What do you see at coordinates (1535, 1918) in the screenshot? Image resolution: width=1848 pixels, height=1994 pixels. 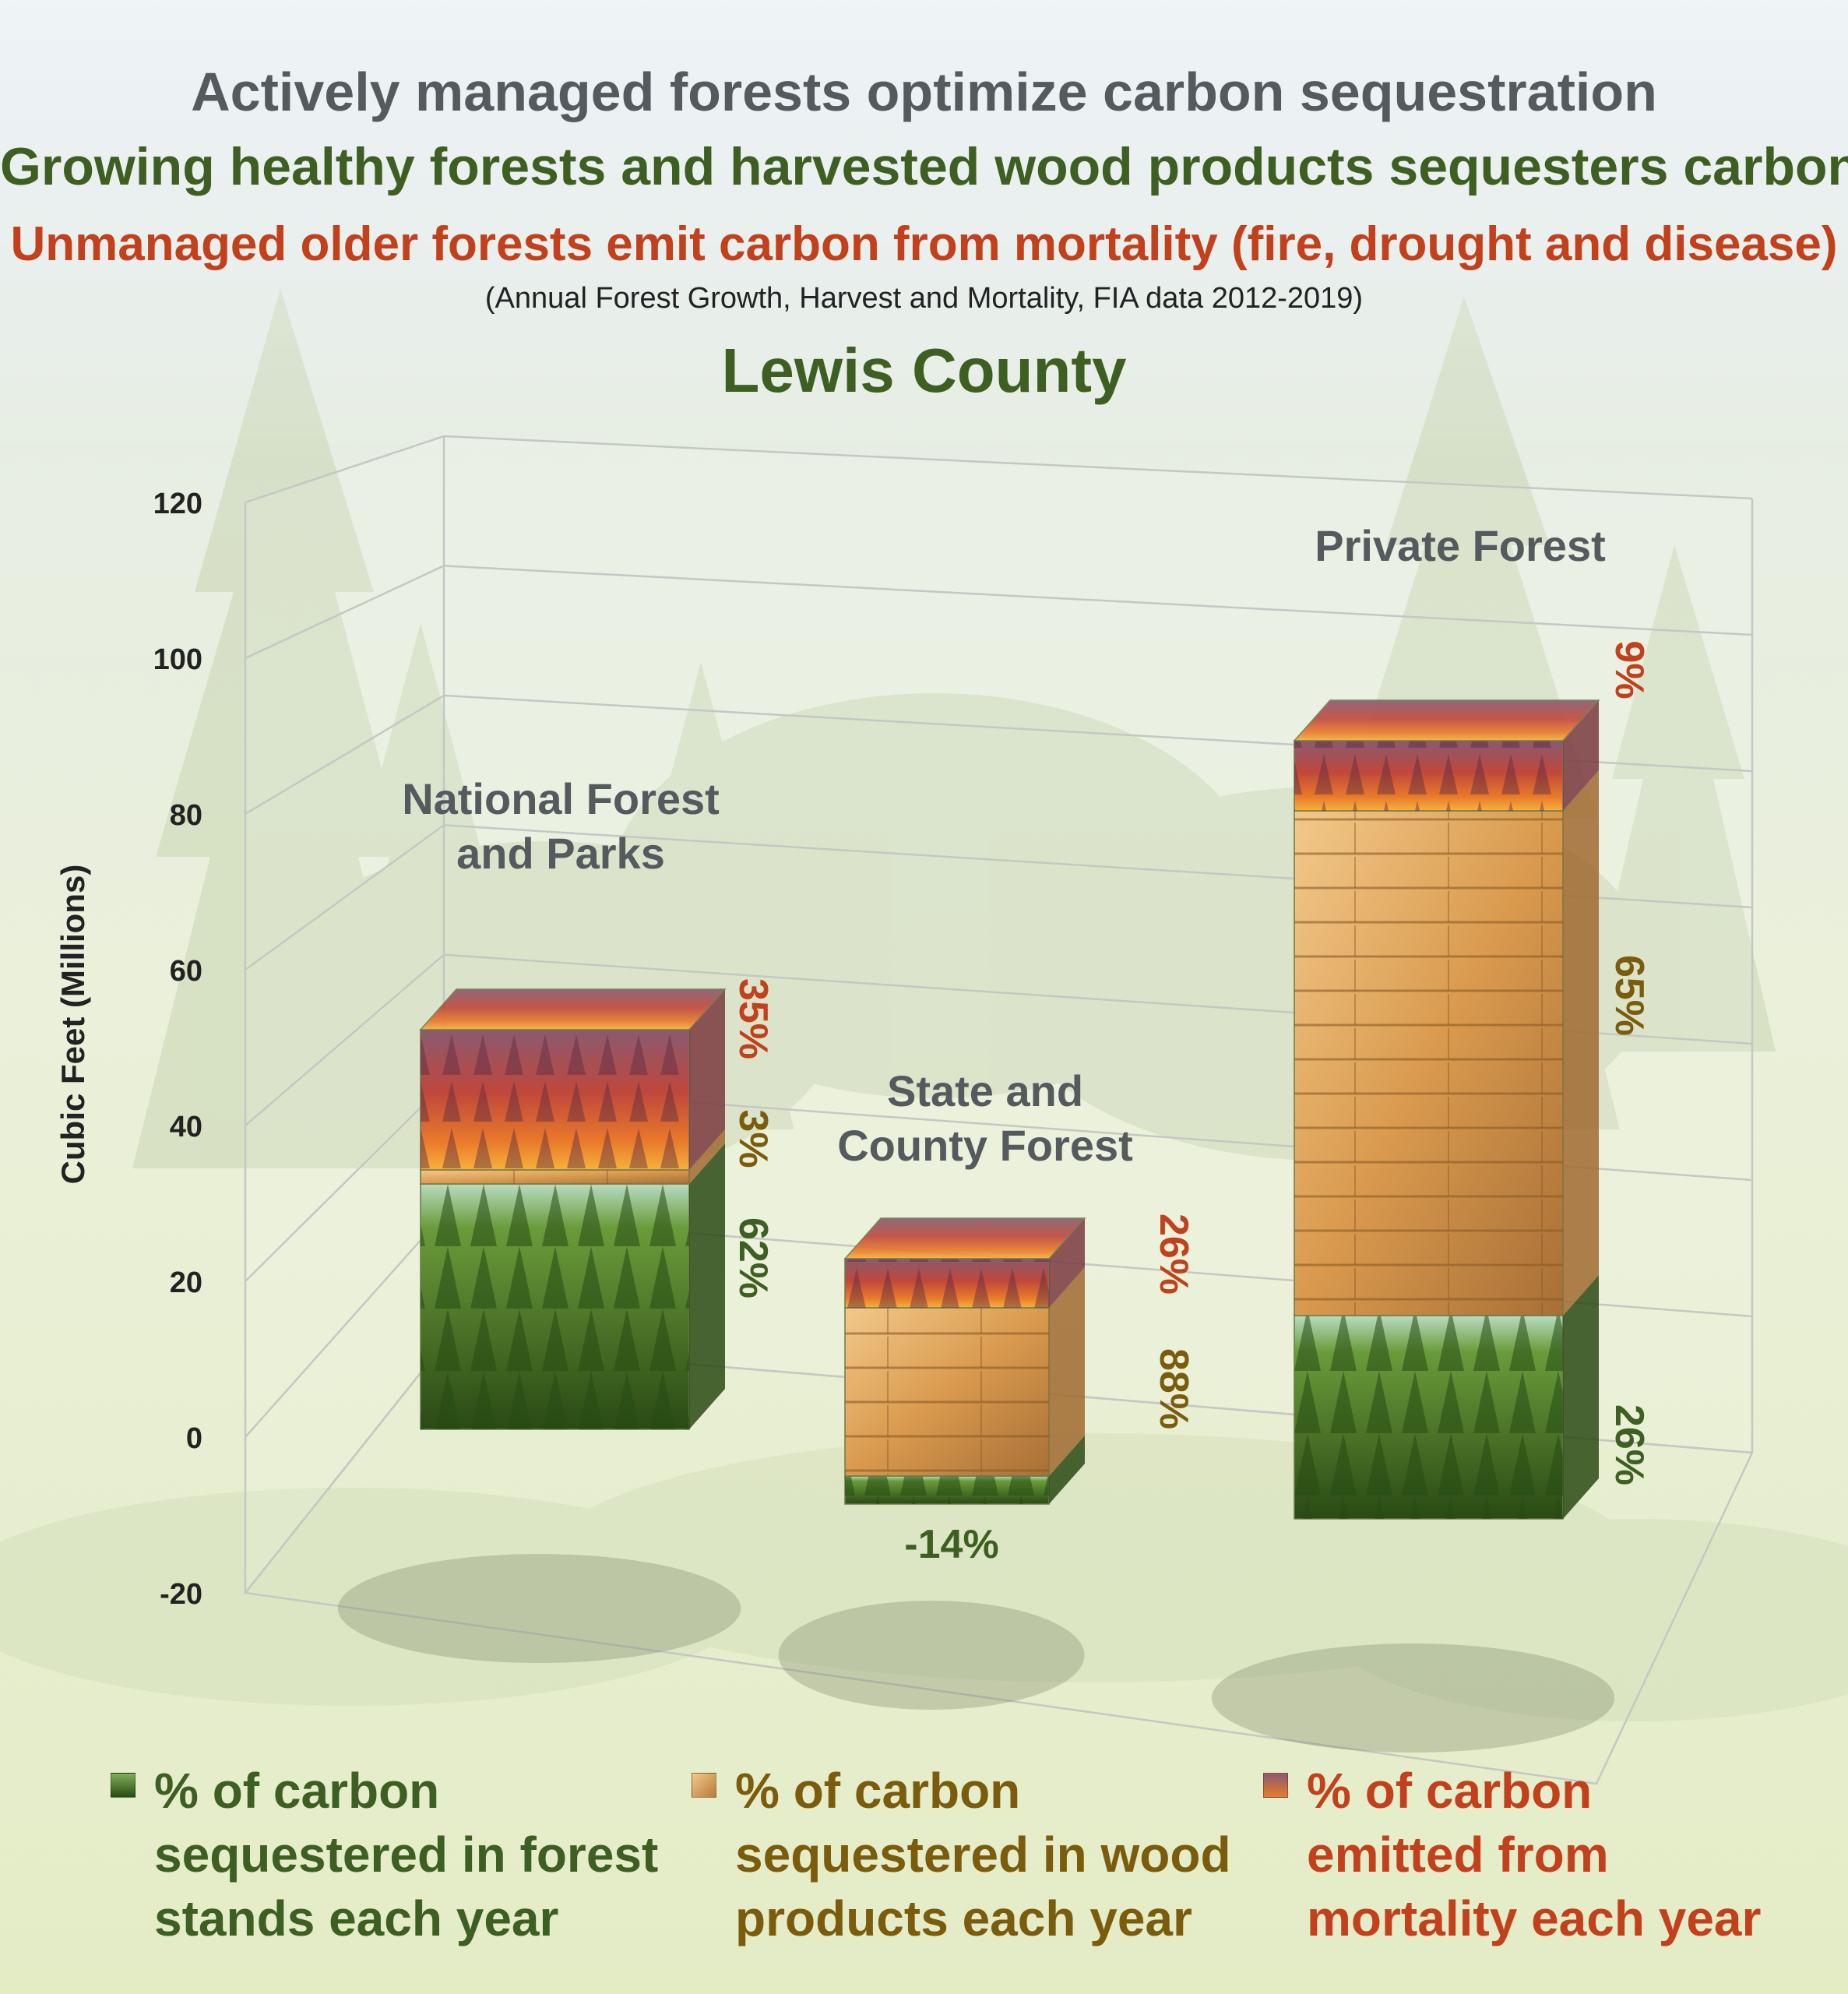 I see `legend-mortality-line3: mortality each year` at bounding box center [1535, 1918].